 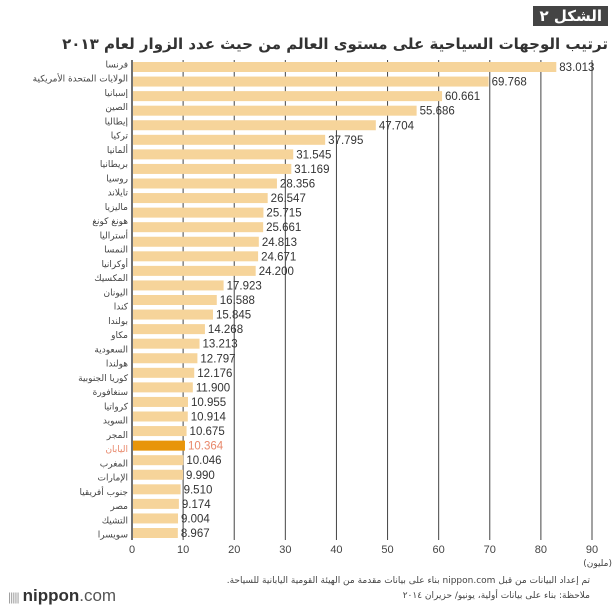 I want to click on x-tick-label: 50, so click(x=387, y=550).